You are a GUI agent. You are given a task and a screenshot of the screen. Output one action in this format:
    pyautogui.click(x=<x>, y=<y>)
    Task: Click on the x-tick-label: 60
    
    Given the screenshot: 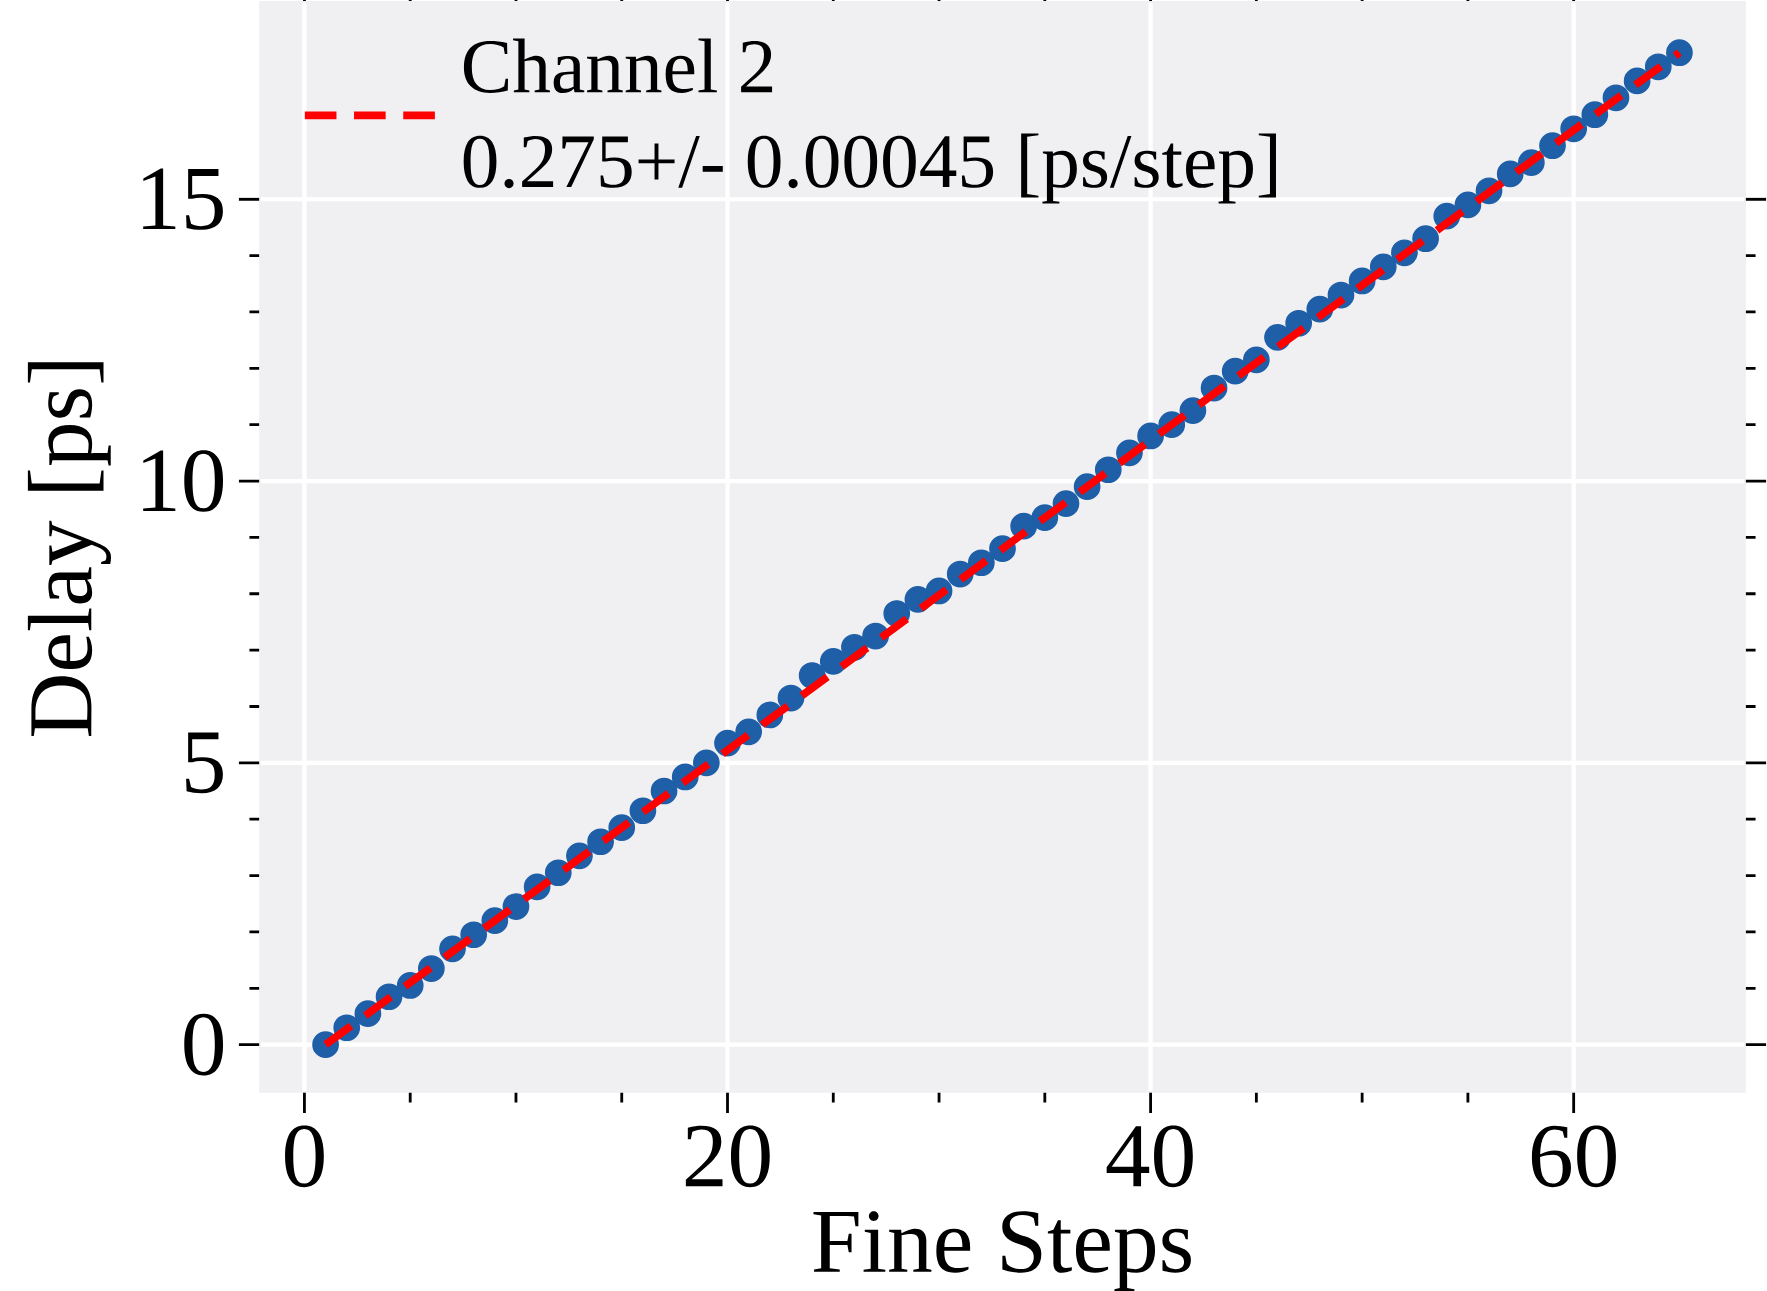 What is the action you would take?
    pyautogui.click(x=1573, y=1156)
    